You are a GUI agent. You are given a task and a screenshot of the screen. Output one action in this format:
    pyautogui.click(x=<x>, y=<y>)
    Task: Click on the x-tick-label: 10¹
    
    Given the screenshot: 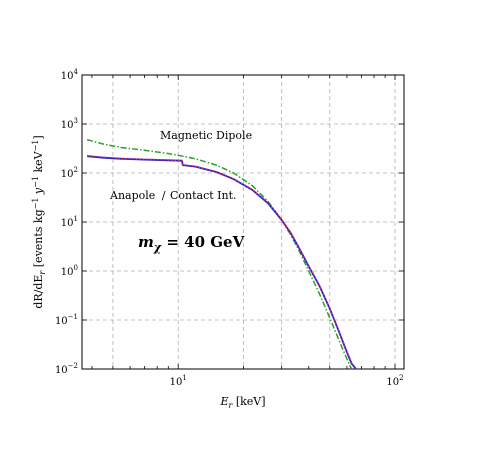 What is the action you would take?
    pyautogui.click(x=178, y=381)
    